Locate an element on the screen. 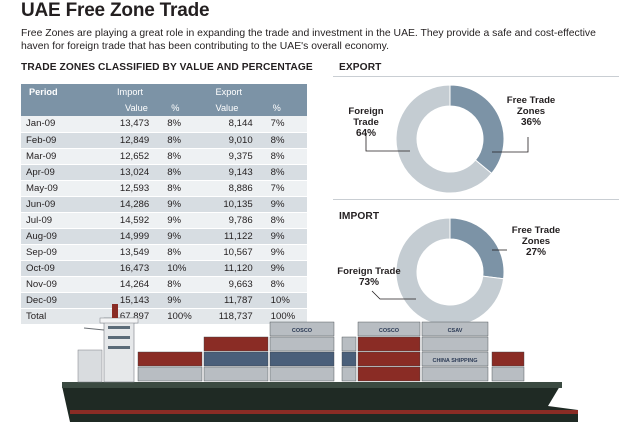 The image size is (640, 422). ship-hull is located at coordinates (320, 404).